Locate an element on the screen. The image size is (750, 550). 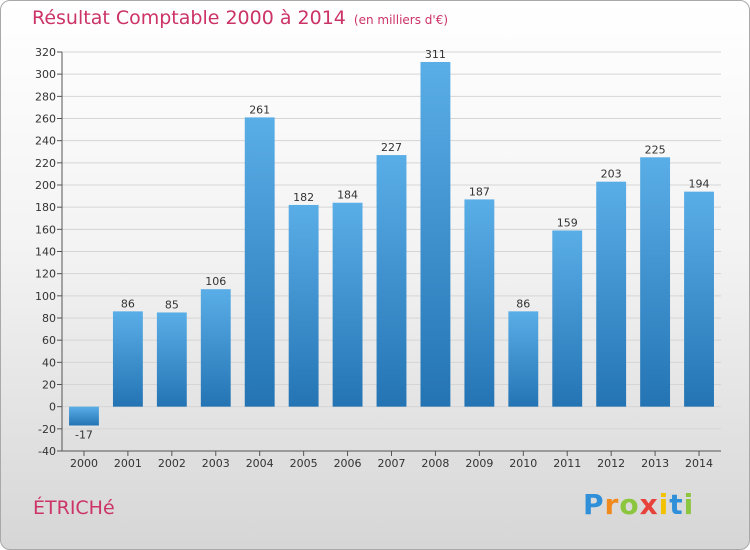
chart-subtitle: (en milliers d'€) is located at coordinates (401, 20).